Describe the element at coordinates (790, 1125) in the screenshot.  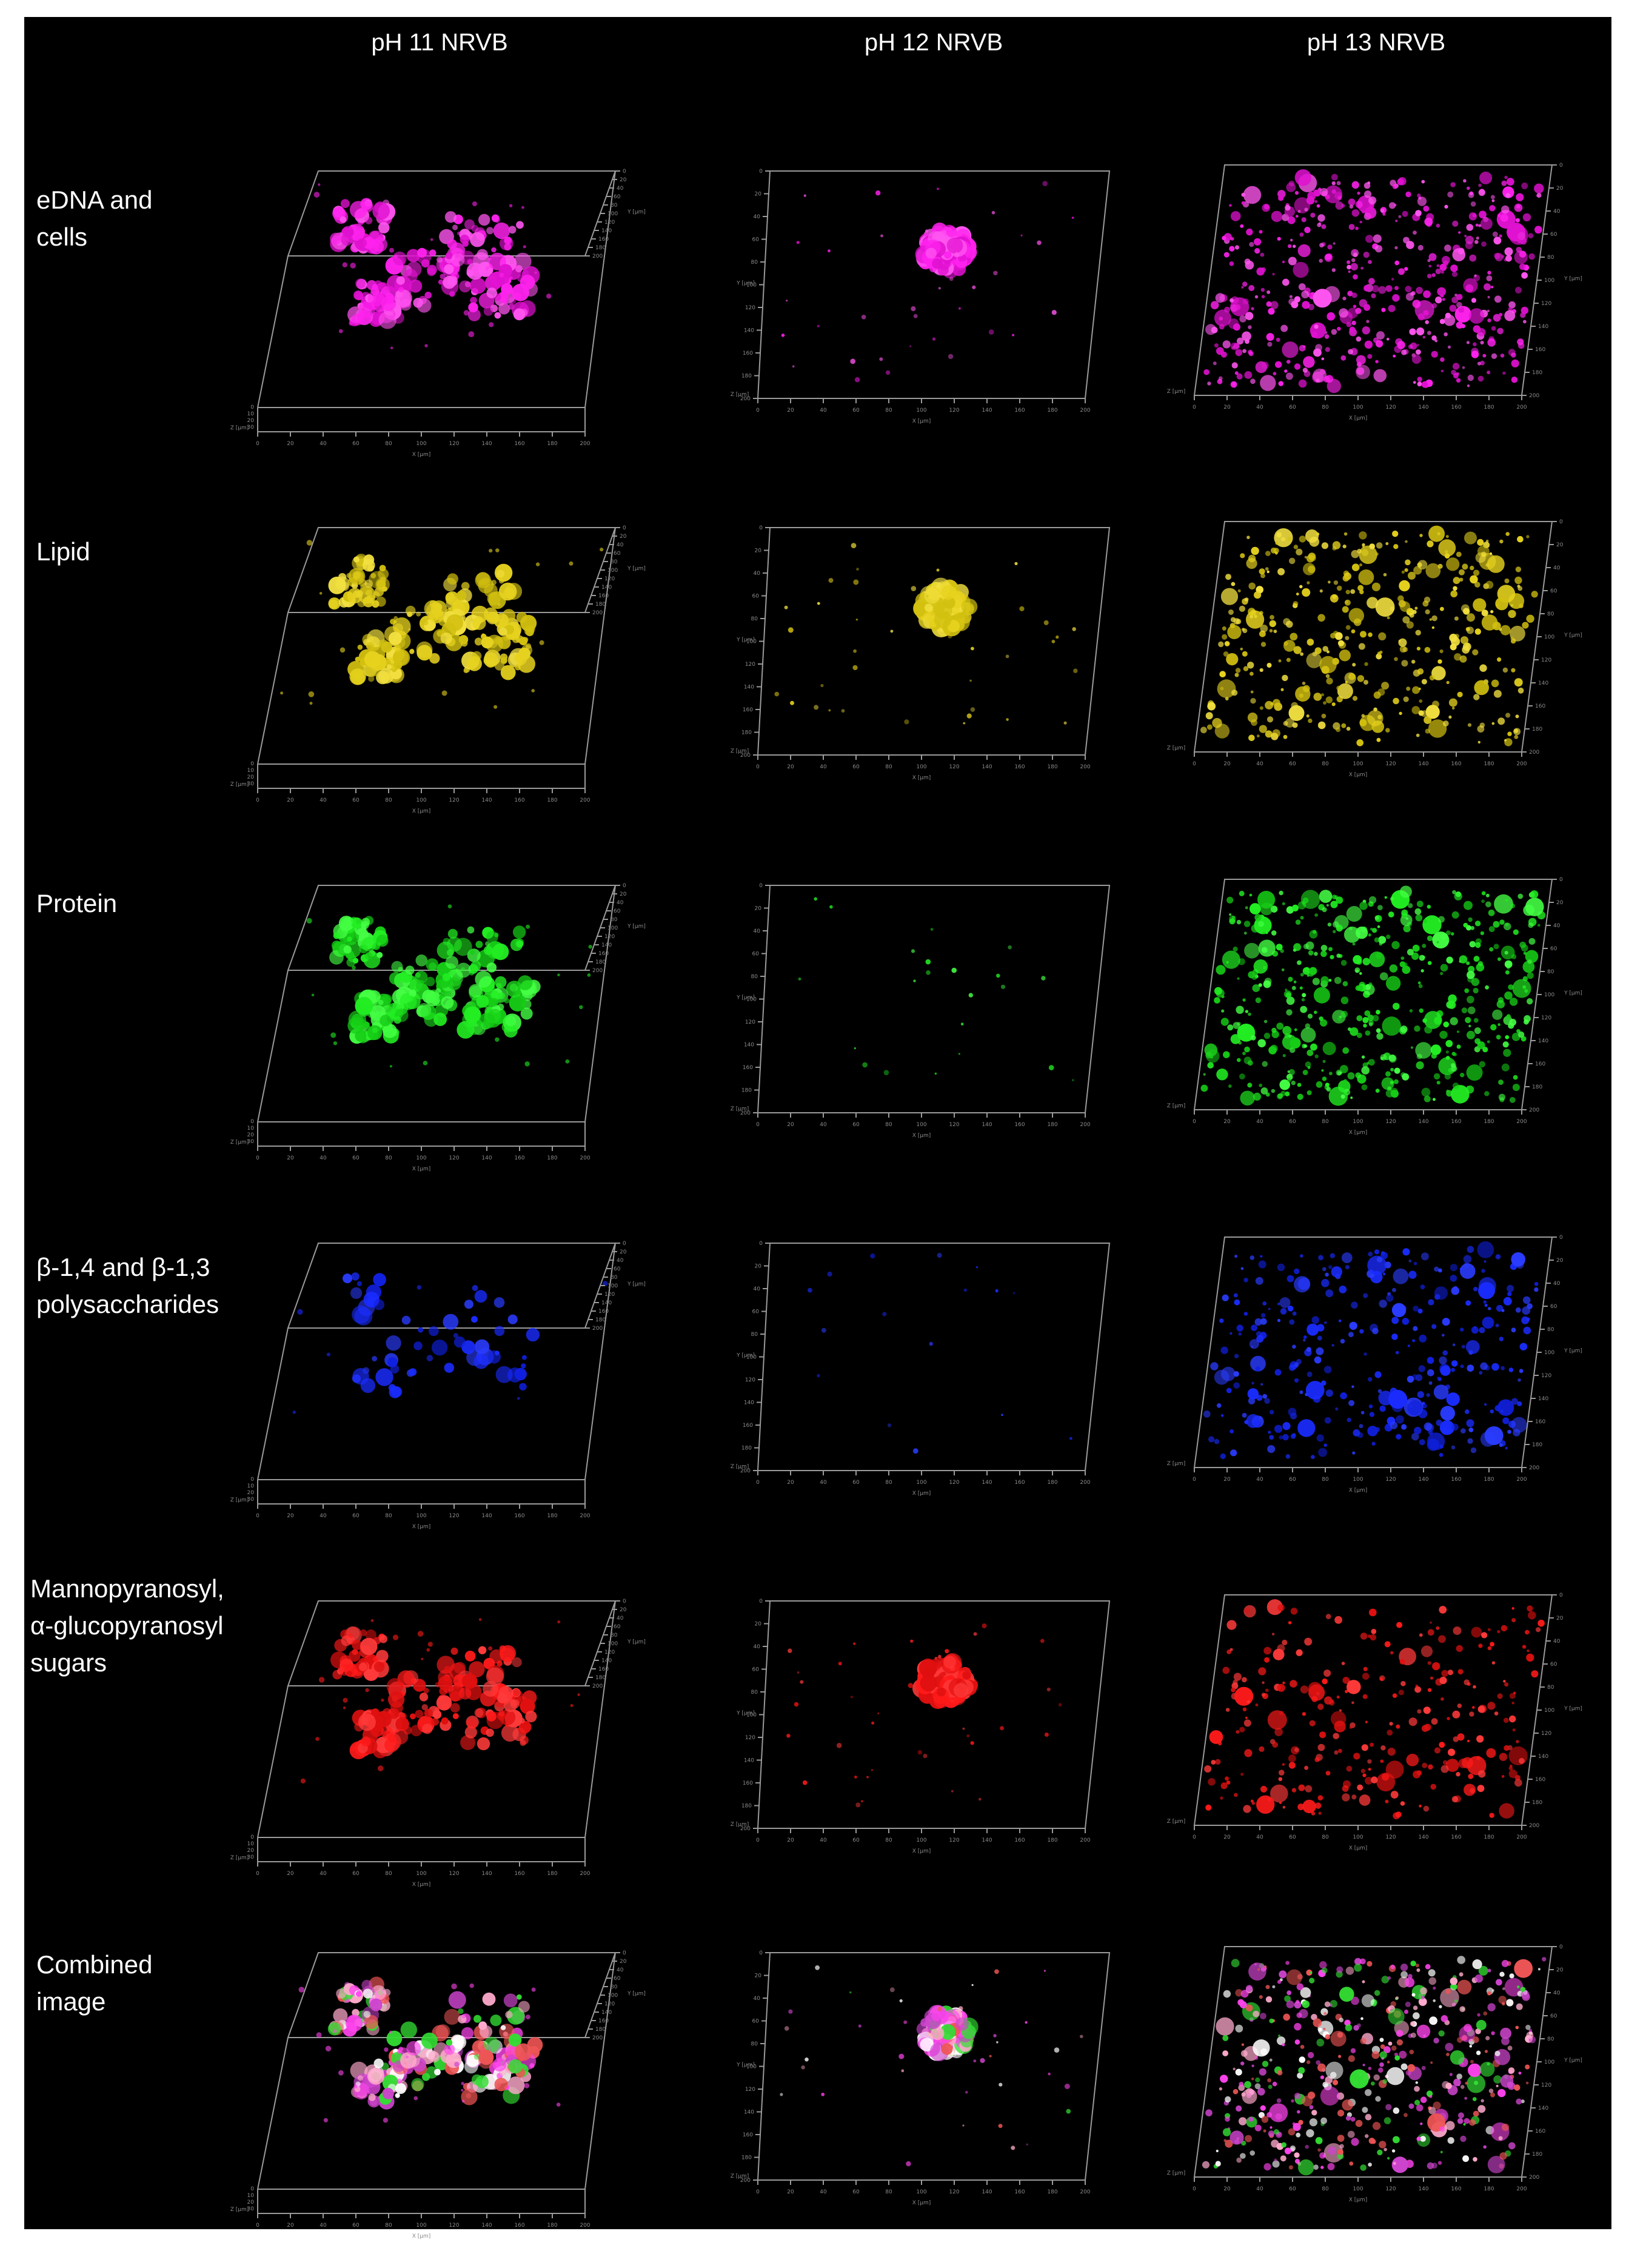
I see `x-tick-label: 20` at that location.